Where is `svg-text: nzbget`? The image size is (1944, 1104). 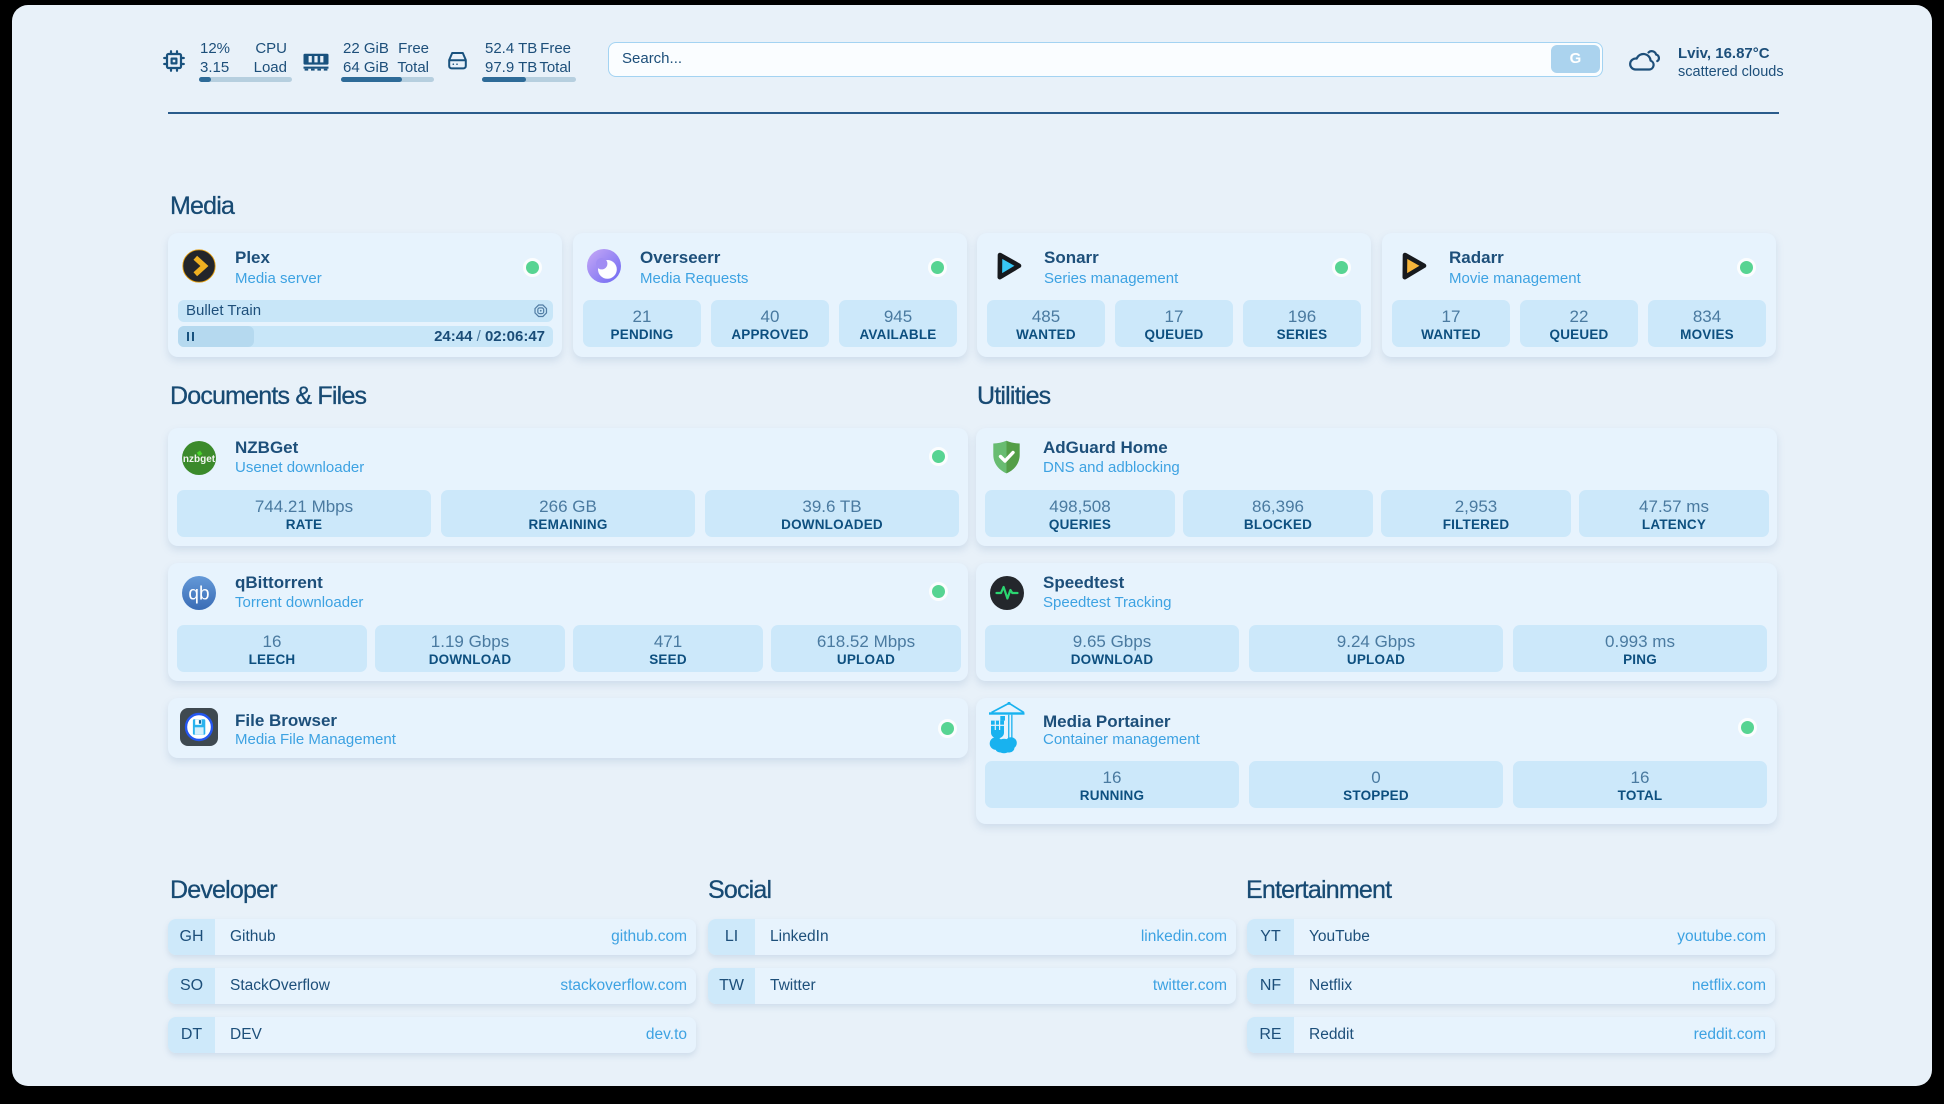
svg-text: nzbget is located at coordinates (199, 459).